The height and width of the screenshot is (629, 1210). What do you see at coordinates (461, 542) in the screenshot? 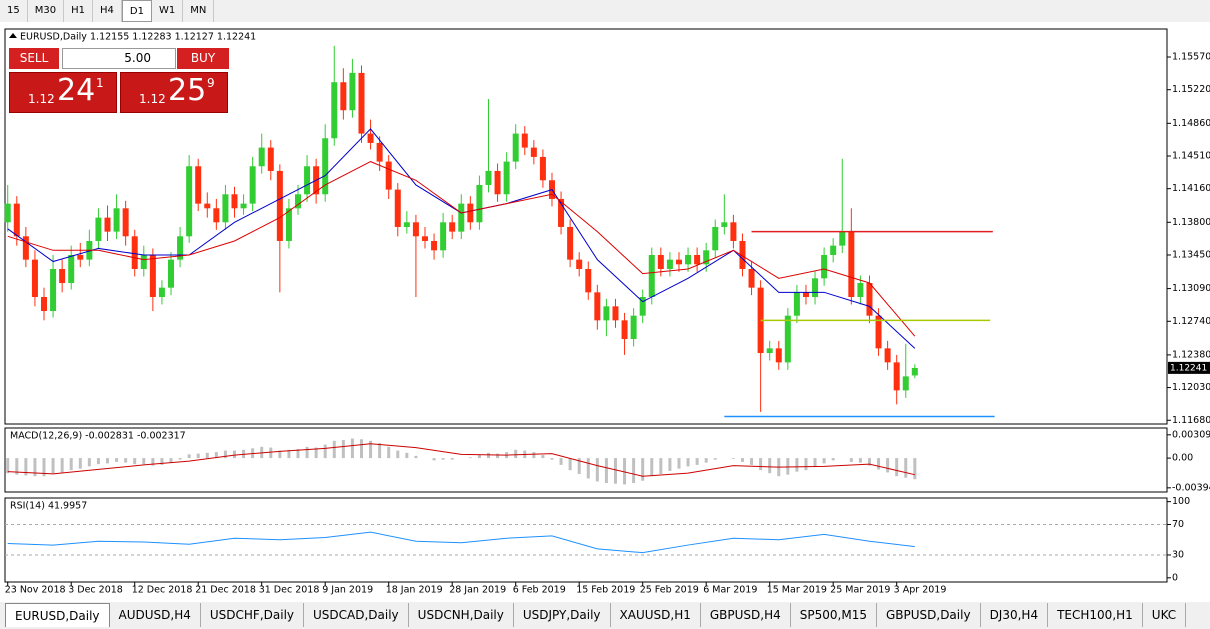
I see `rsi-line` at bounding box center [461, 542].